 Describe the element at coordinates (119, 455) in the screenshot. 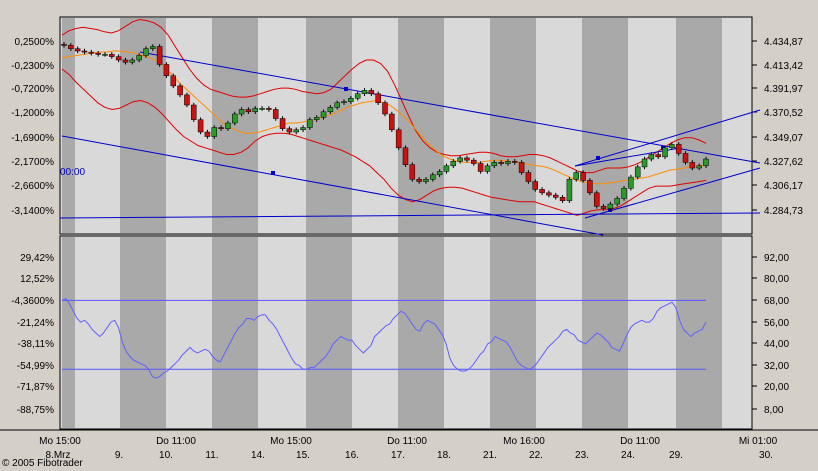

I see `x-tick-bottom: 9.` at that location.